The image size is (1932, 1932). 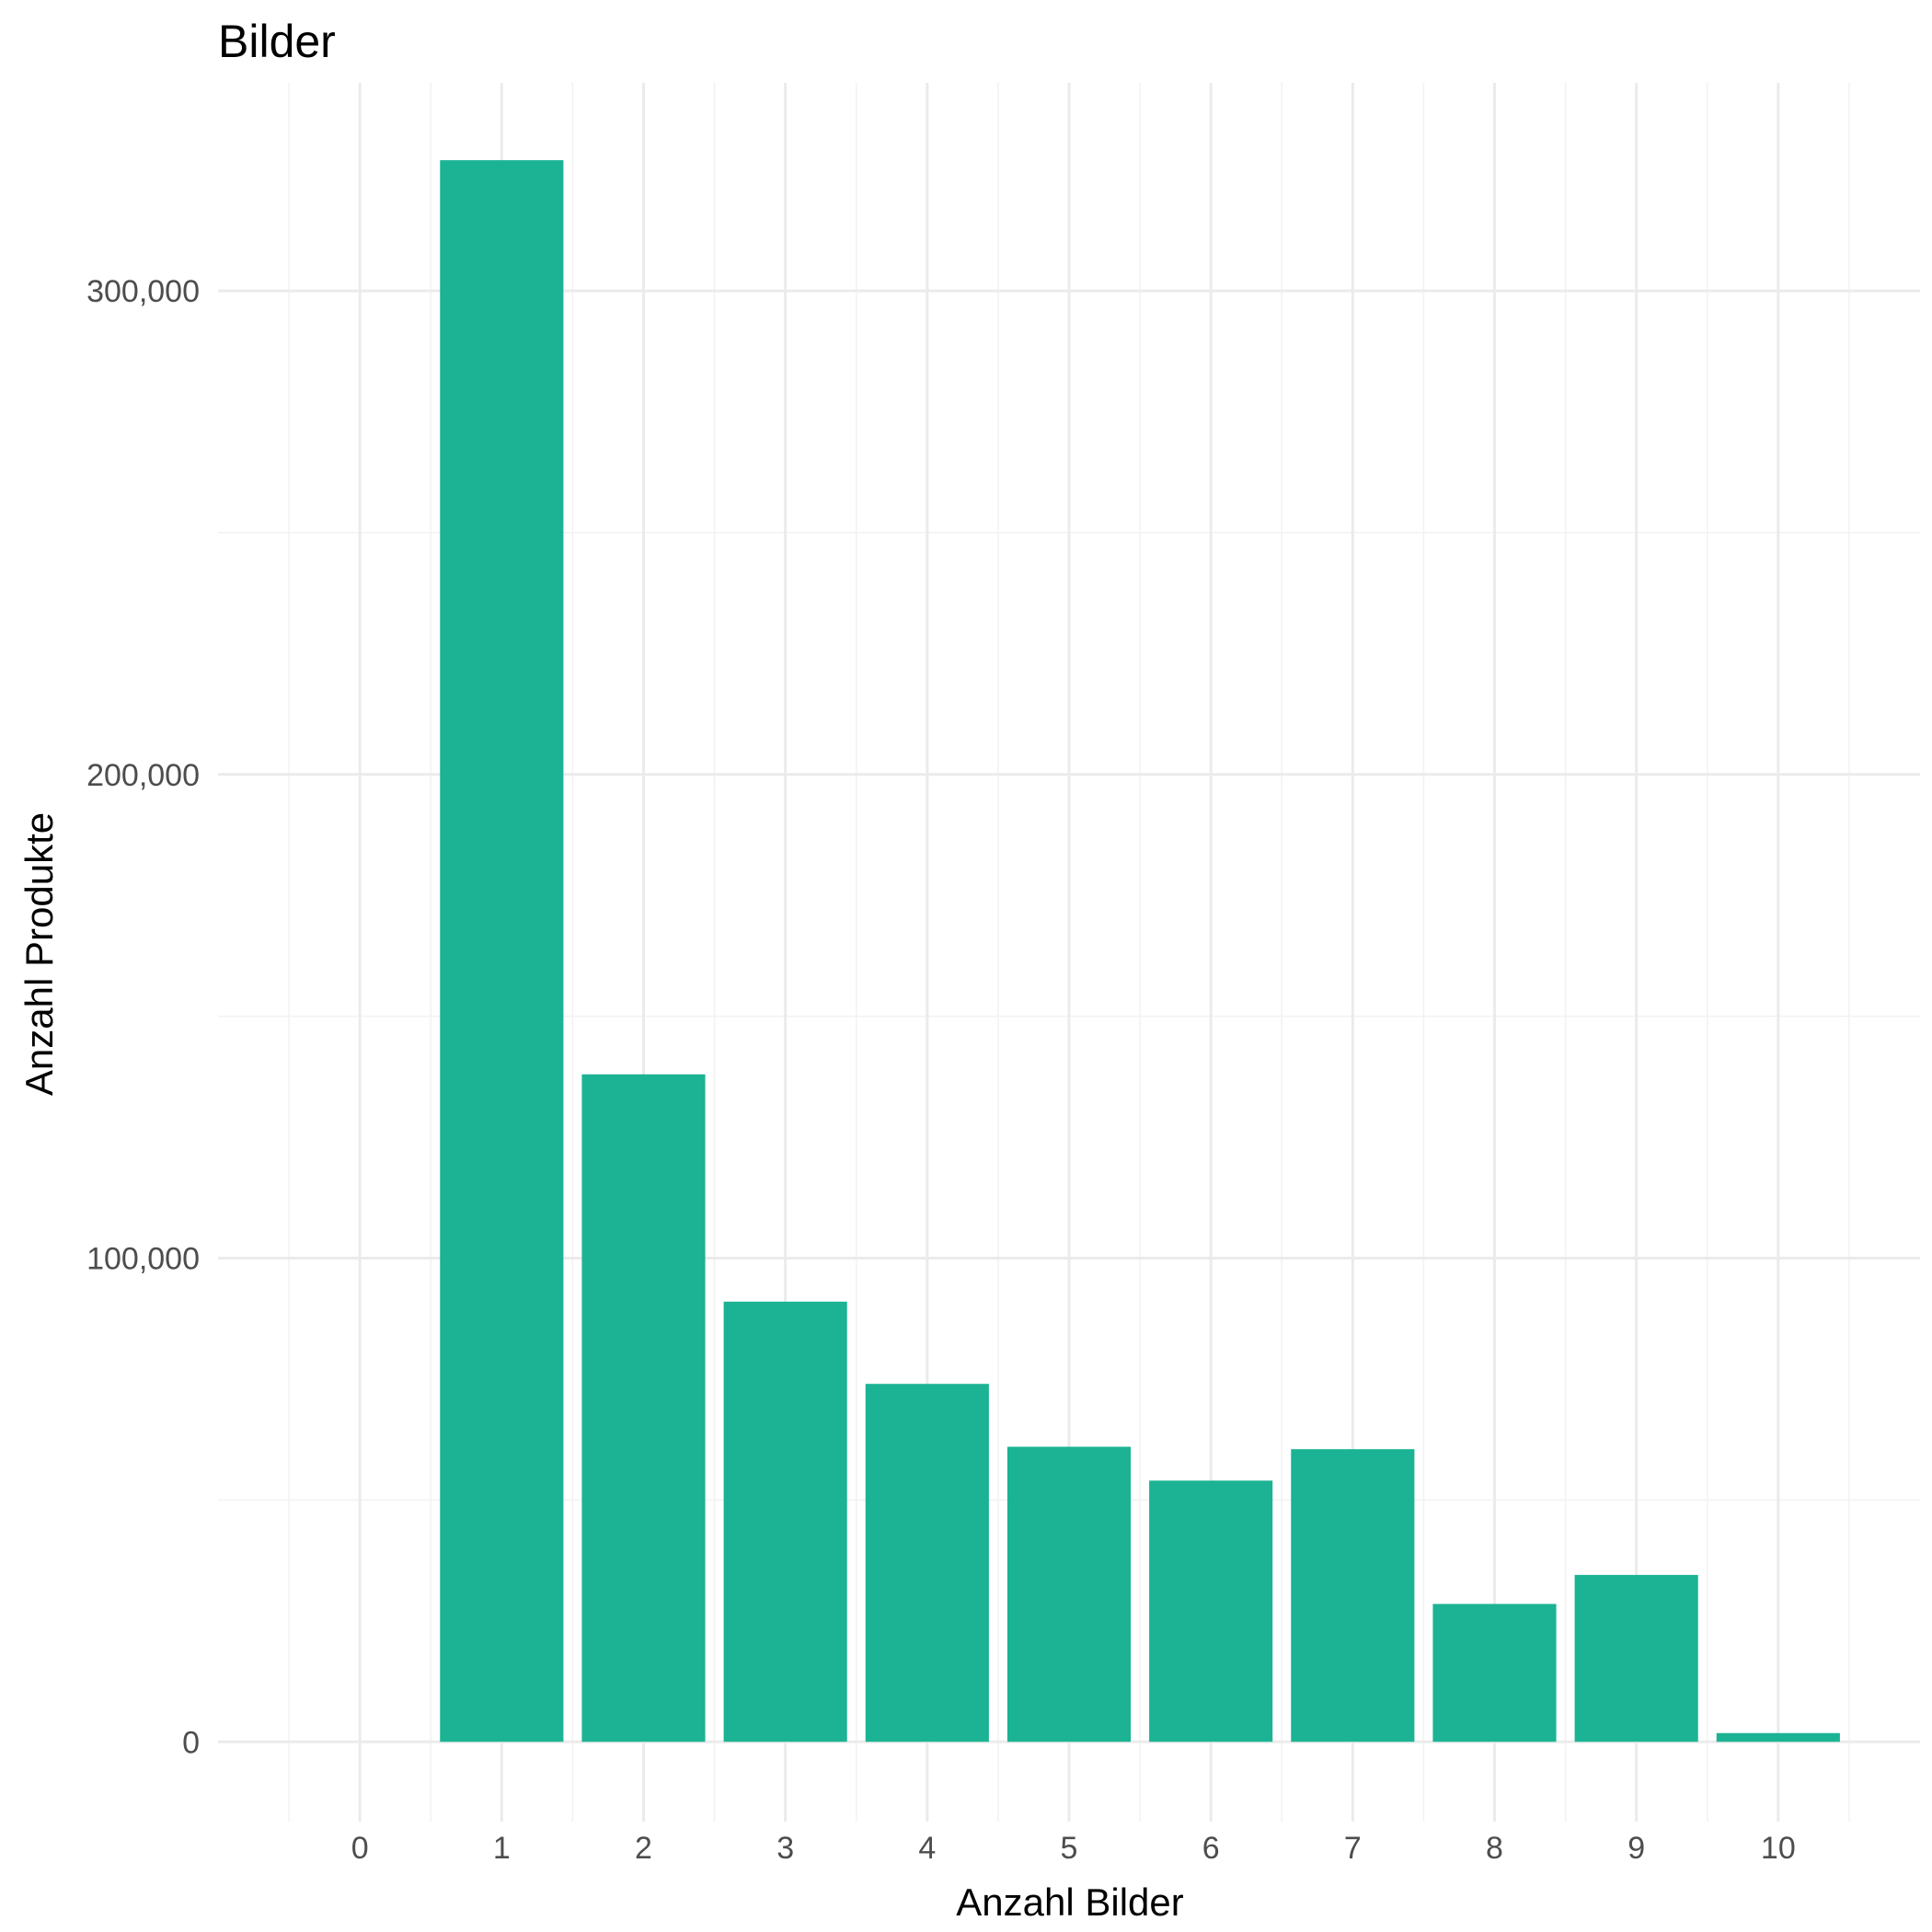 What do you see at coordinates (277, 41) in the screenshot?
I see `chart-title: Bilder` at bounding box center [277, 41].